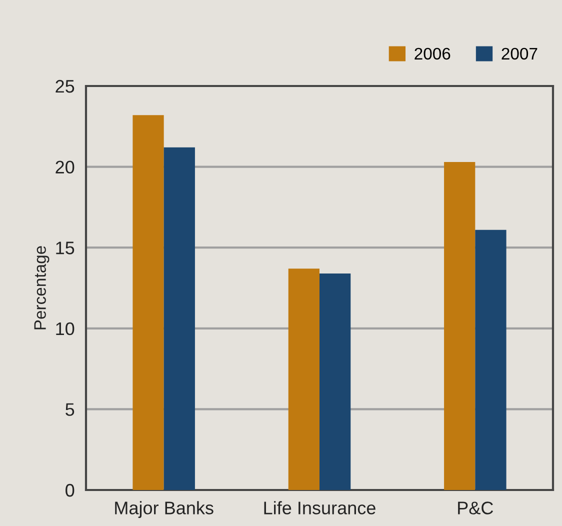 This screenshot has width=562, height=526. What do you see at coordinates (70, 409) in the screenshot?
I see `y-tick-label: 5` at bounding box center [70, 409].